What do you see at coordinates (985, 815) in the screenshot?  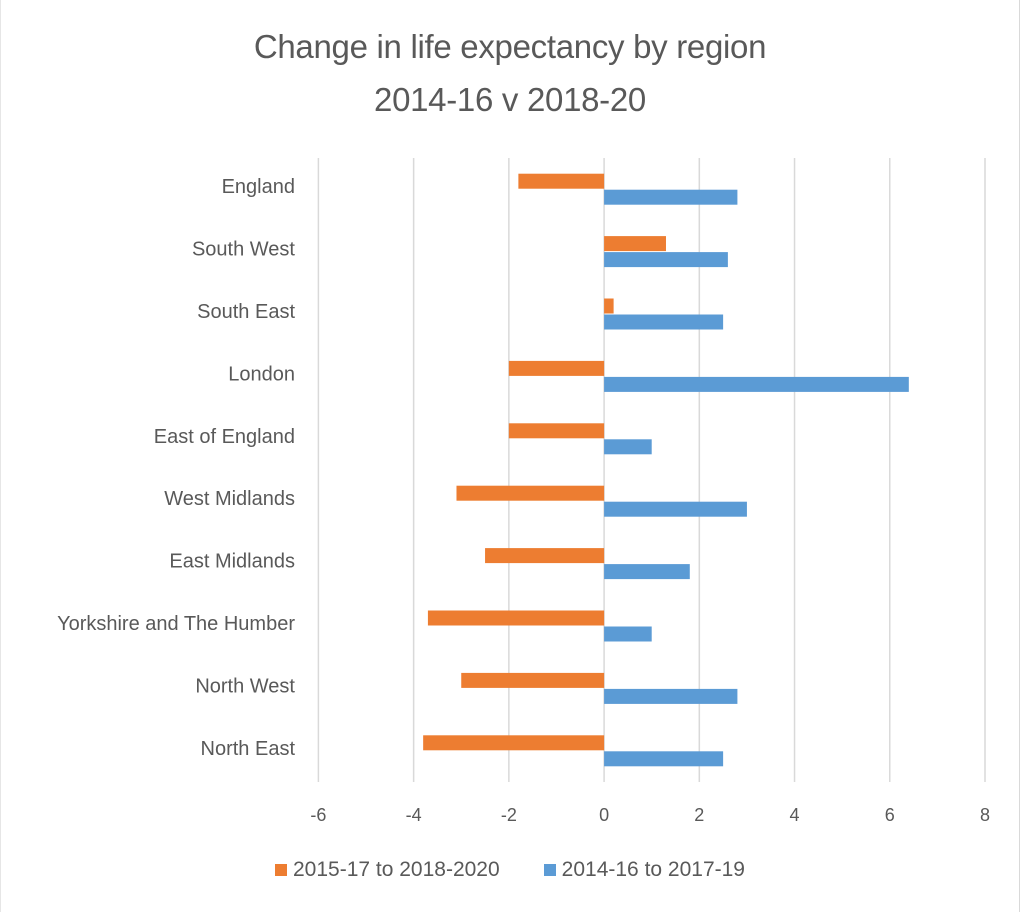 I see `x-tick-label: 8` at bounding box center [985, 815].